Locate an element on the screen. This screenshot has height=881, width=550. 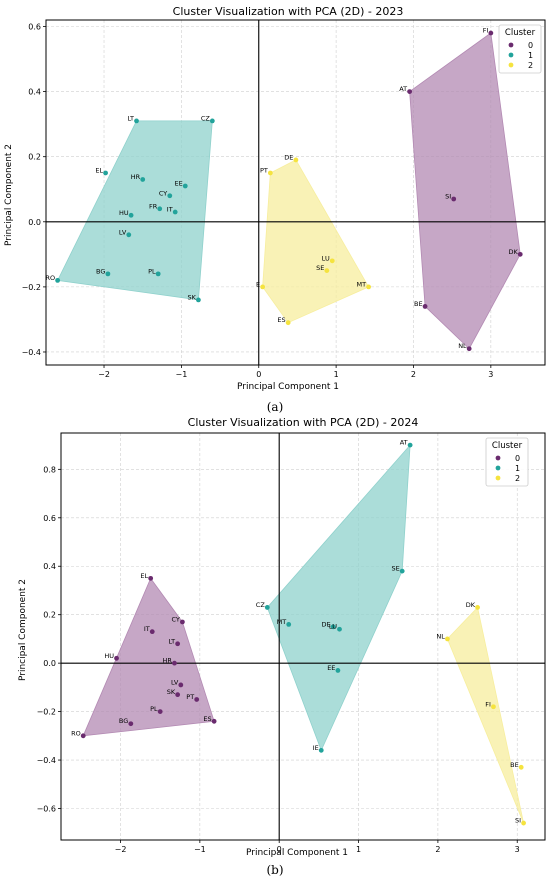
data-point-CZ is located at coordinates (267, 607).